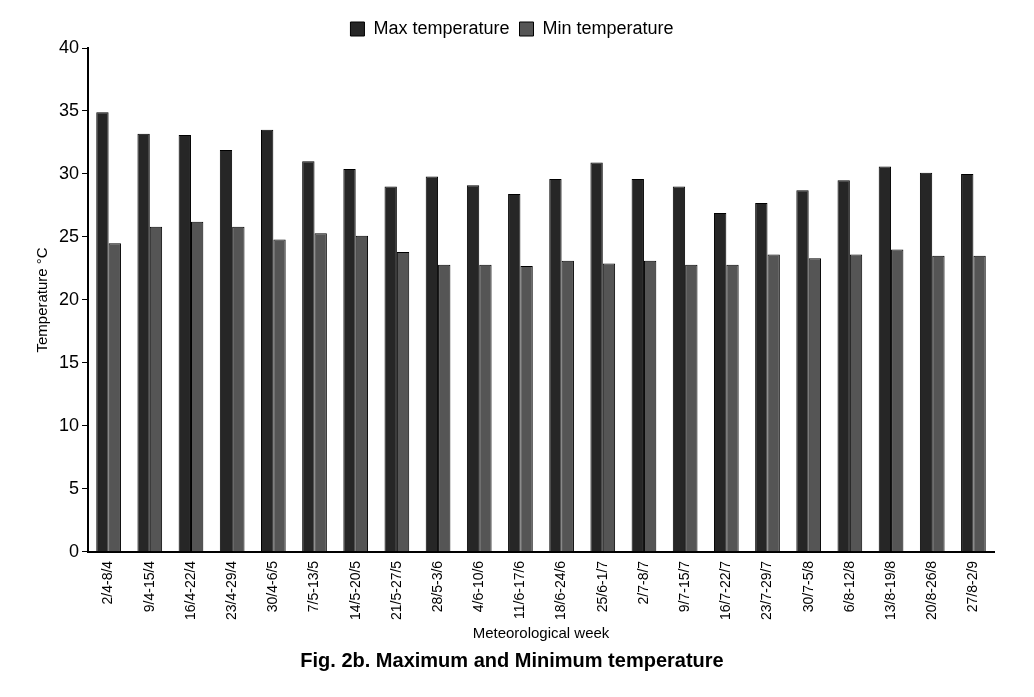 The width and height of the screenshot is (1034, 697). Describe the element at coordinates (684, 586) in the screenshot. I see `x-tick-label: 9/7-15/7` at that location.